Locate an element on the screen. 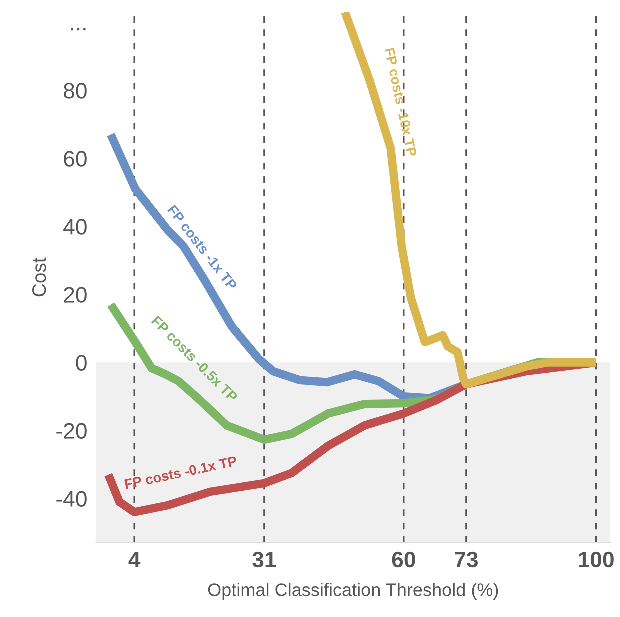 The image size is (620, 617). x-axis-title: Optimal Classification Threshold (%) is located at coordinates (353, 591).